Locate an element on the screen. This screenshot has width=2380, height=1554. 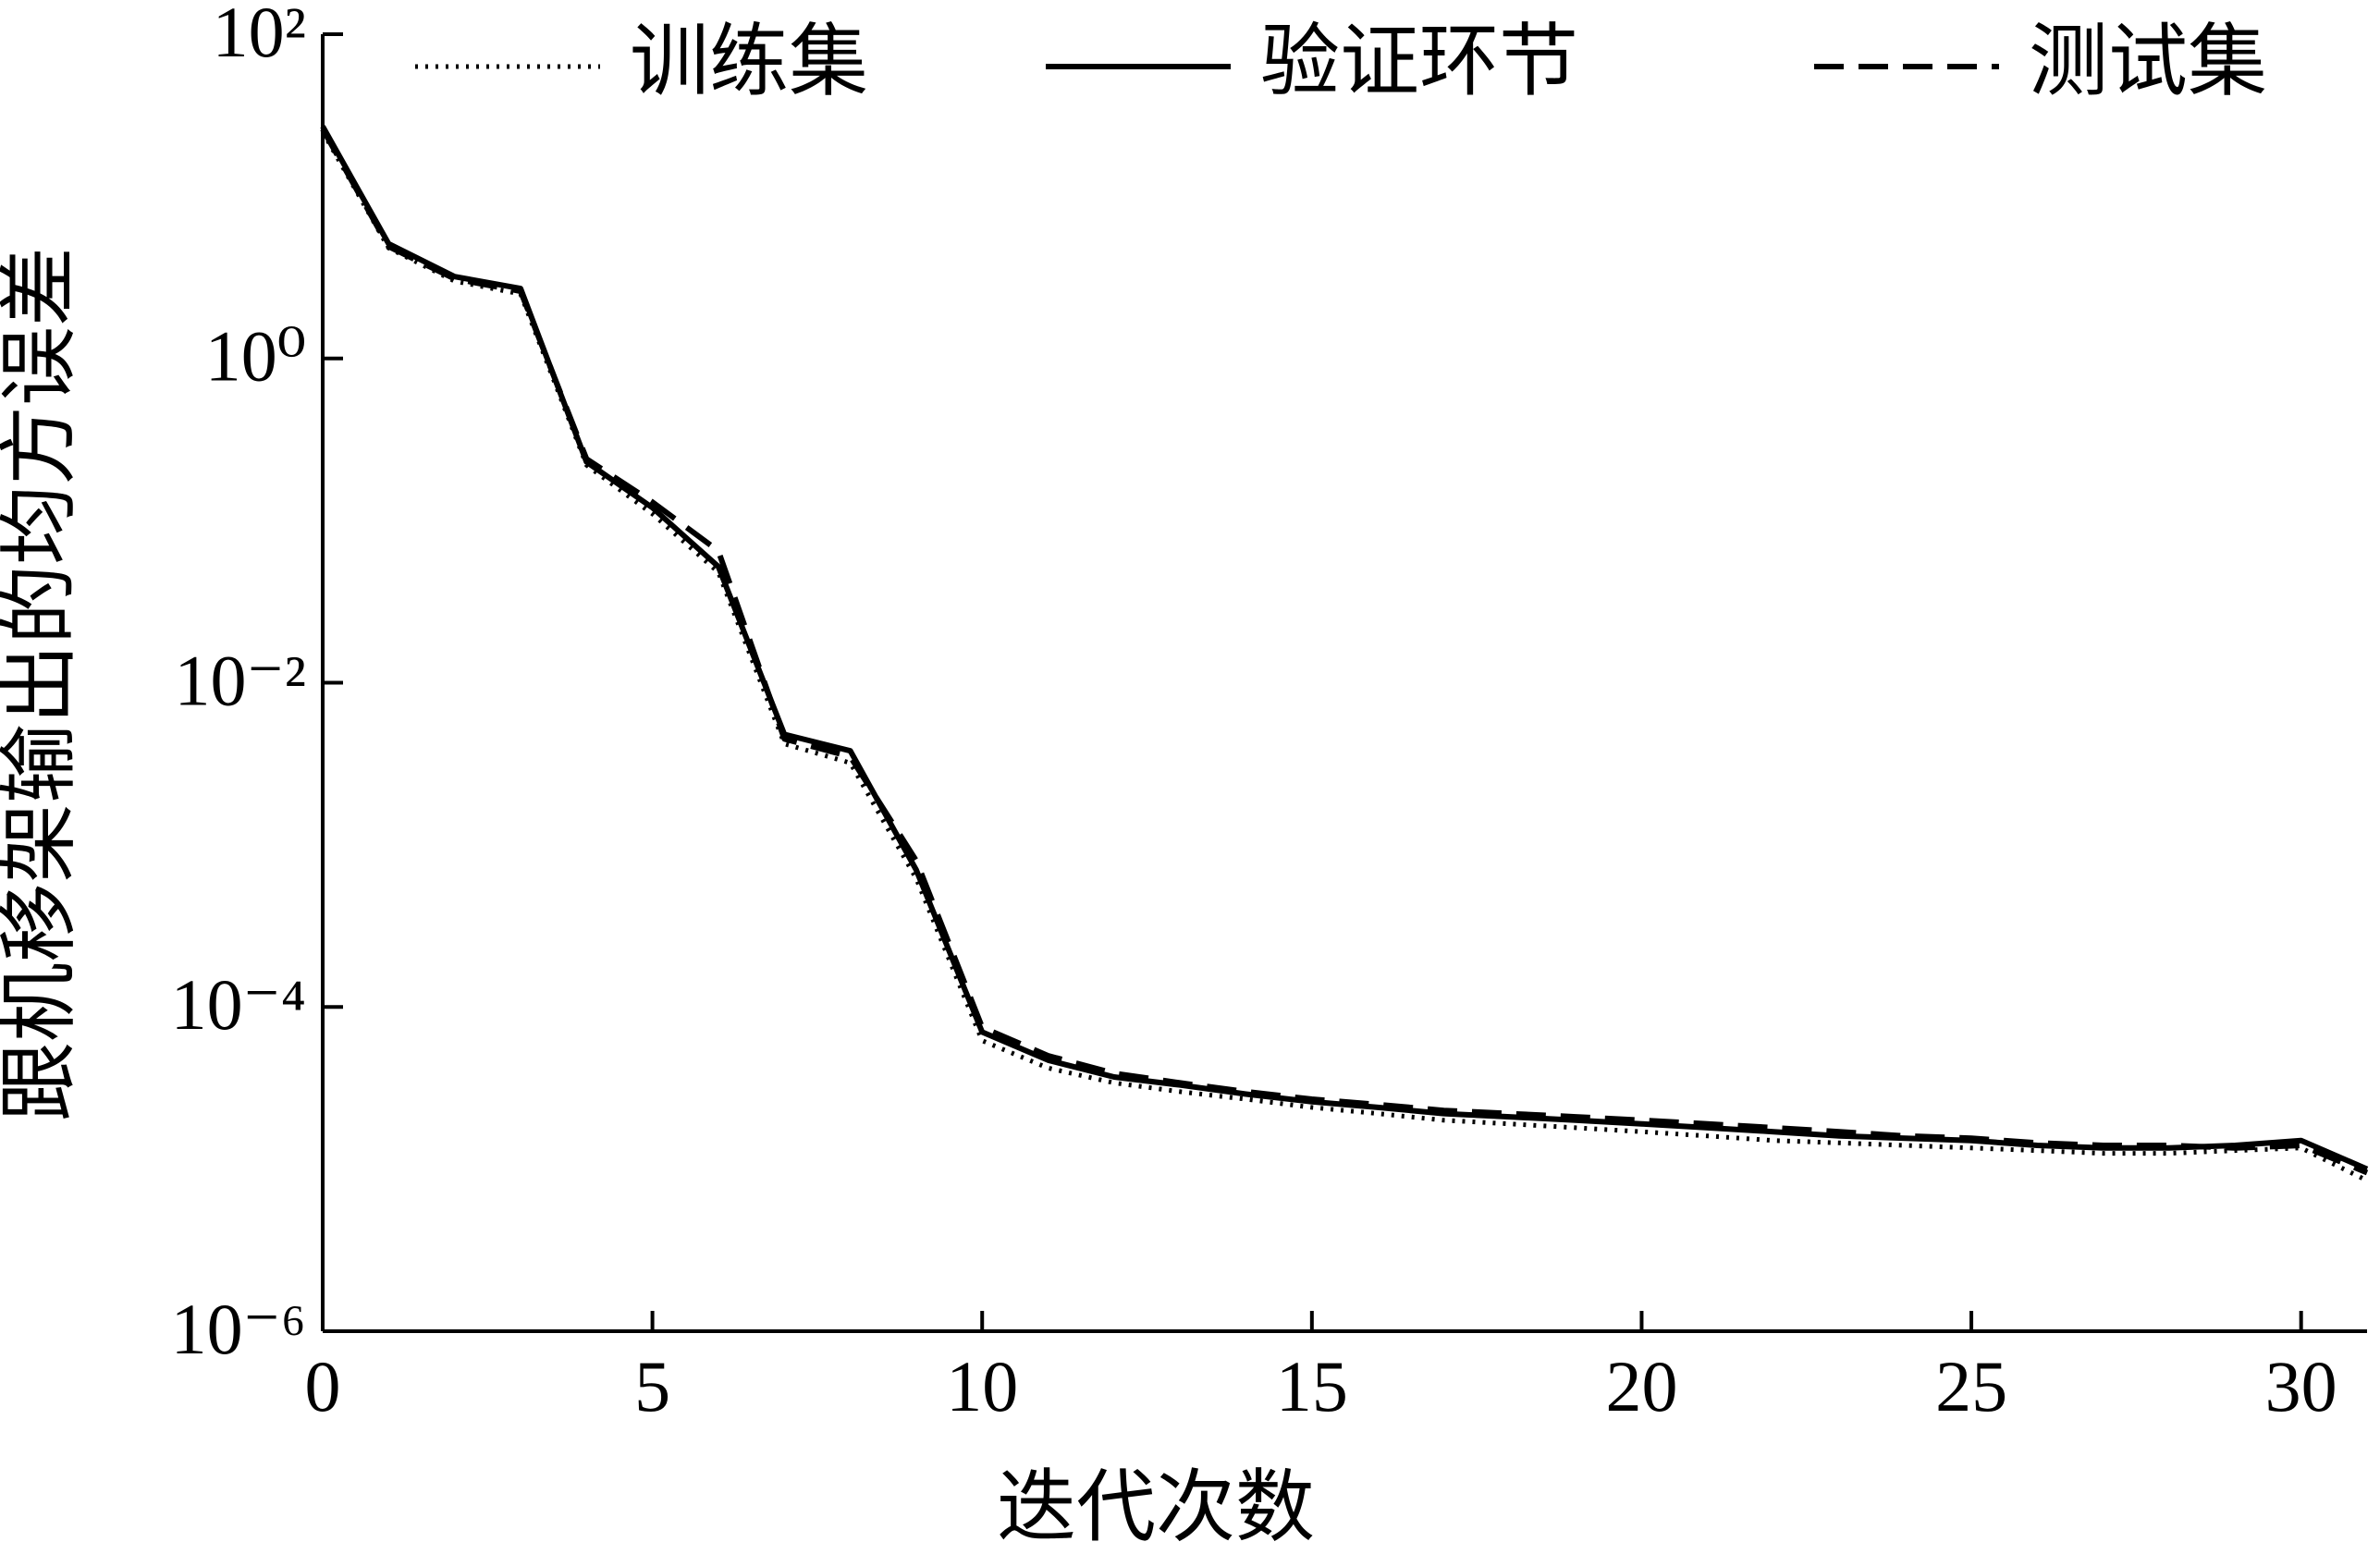
legend-label: 验证环节 is located at coordinates (1419, 62).